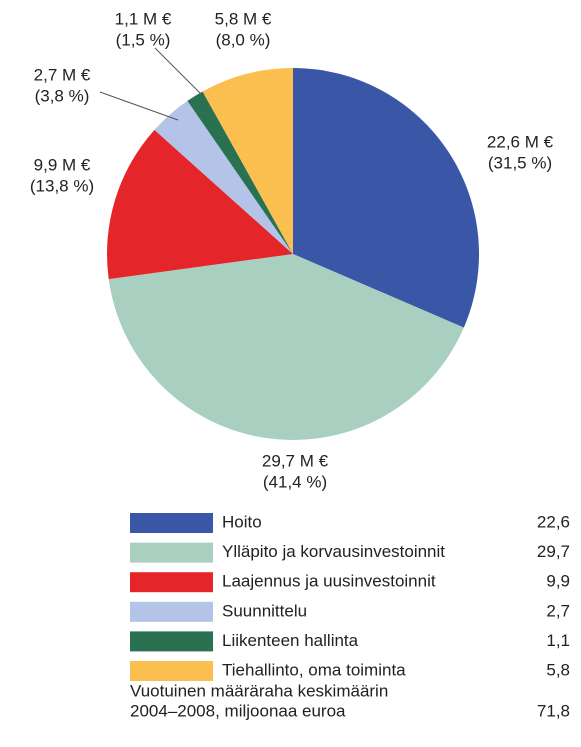 The width and height of the screenshot is (581, 747). Describe the element at coordinates (264, 610) in the screenshot. I see `legend-label: Suunnittelu` at that location.